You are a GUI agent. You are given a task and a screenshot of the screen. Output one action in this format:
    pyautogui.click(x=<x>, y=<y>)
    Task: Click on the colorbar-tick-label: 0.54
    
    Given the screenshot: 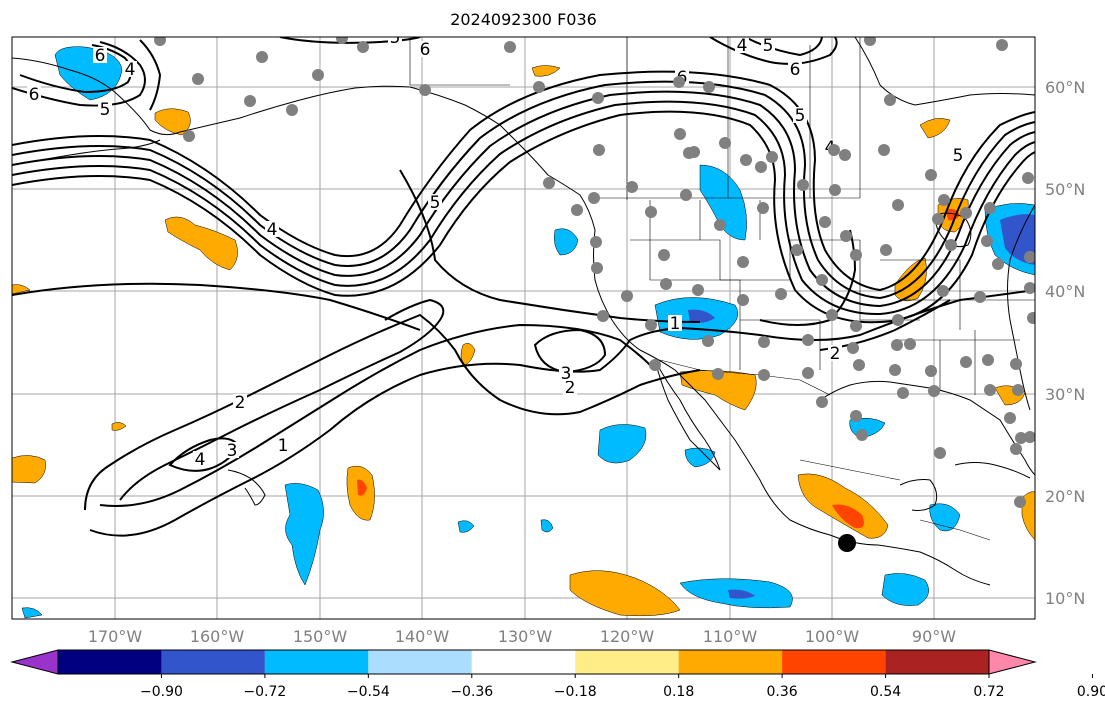 What is the action you would take?
    pyautogui.click(x=885, y=692)
    